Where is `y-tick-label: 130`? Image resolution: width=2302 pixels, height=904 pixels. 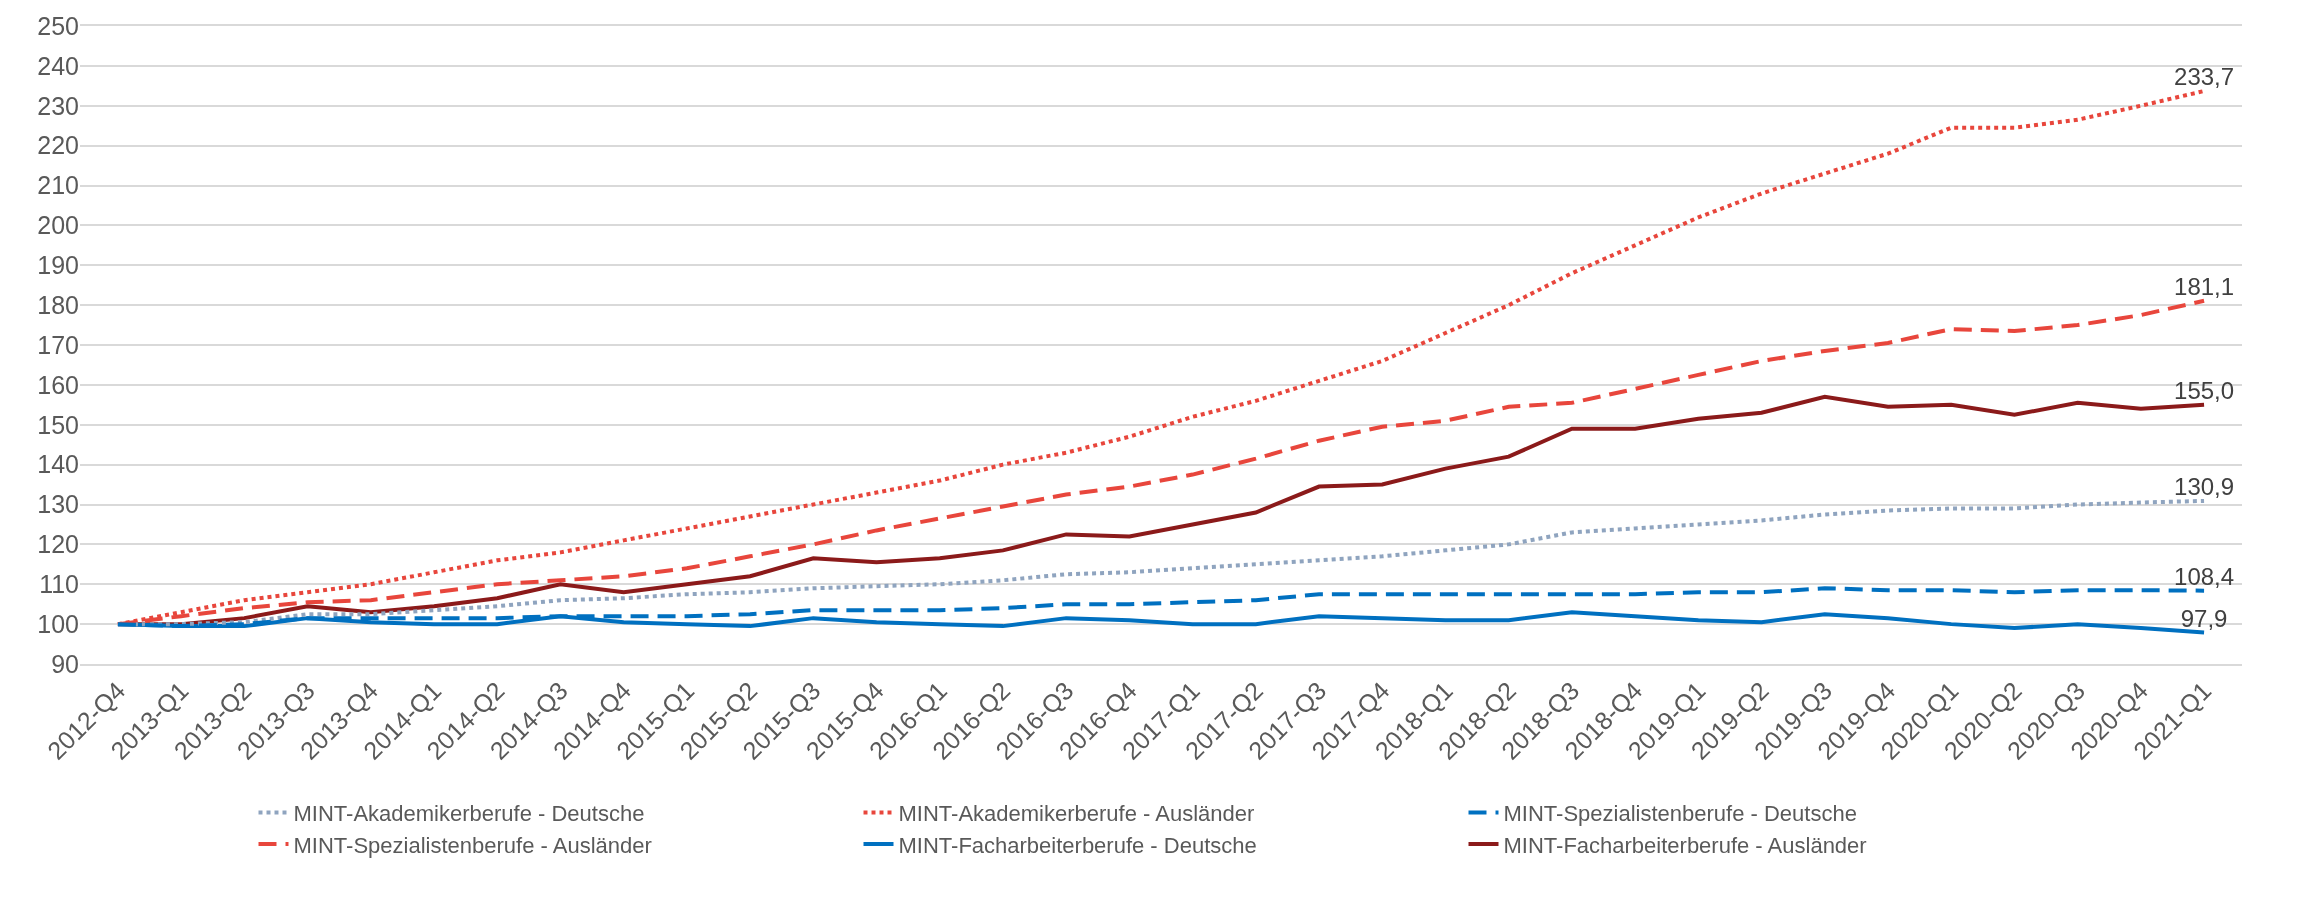
y-tick-label: 130 is located at coordinates (58, 504).